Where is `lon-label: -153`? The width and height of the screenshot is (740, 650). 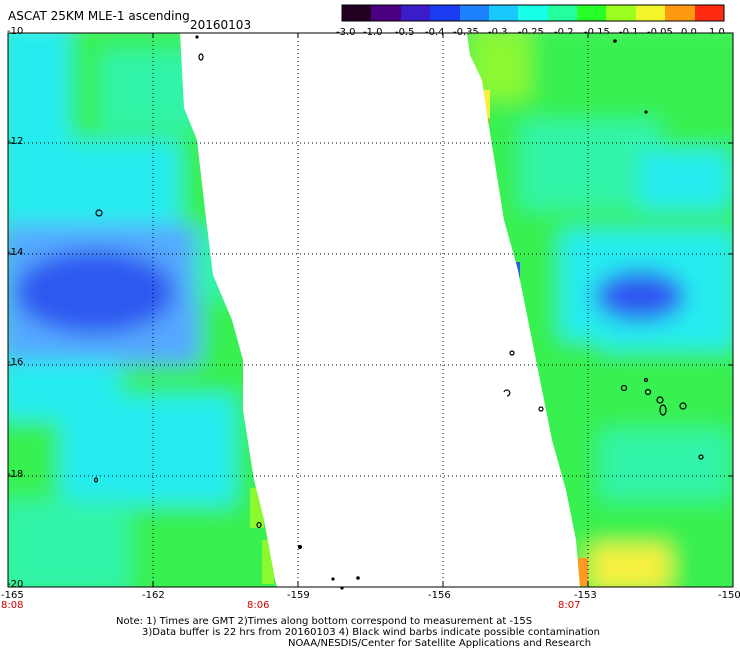
lon-label: -153 is located at coordinates (585, 595).